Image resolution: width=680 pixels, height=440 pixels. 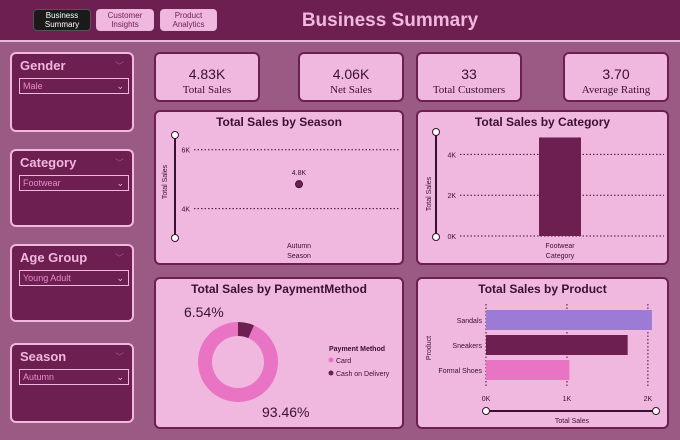 I want to click on kpi-average-rating-value: 3.70, so click(x=616, y=74).